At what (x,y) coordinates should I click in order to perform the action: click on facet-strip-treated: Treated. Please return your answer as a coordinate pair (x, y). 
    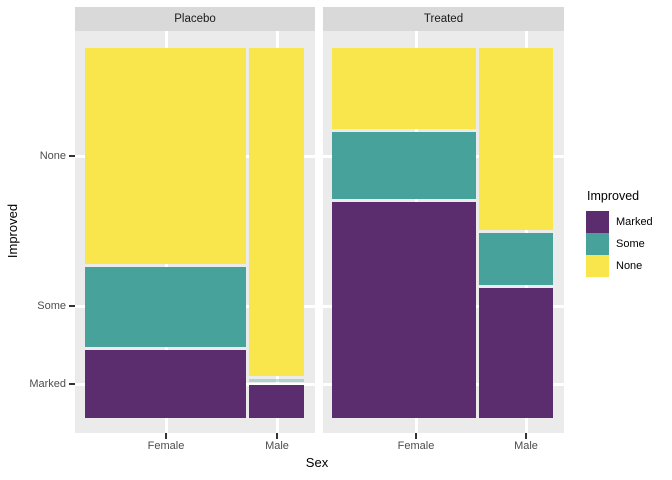
    Looking at the image, I should click on (443, 19).